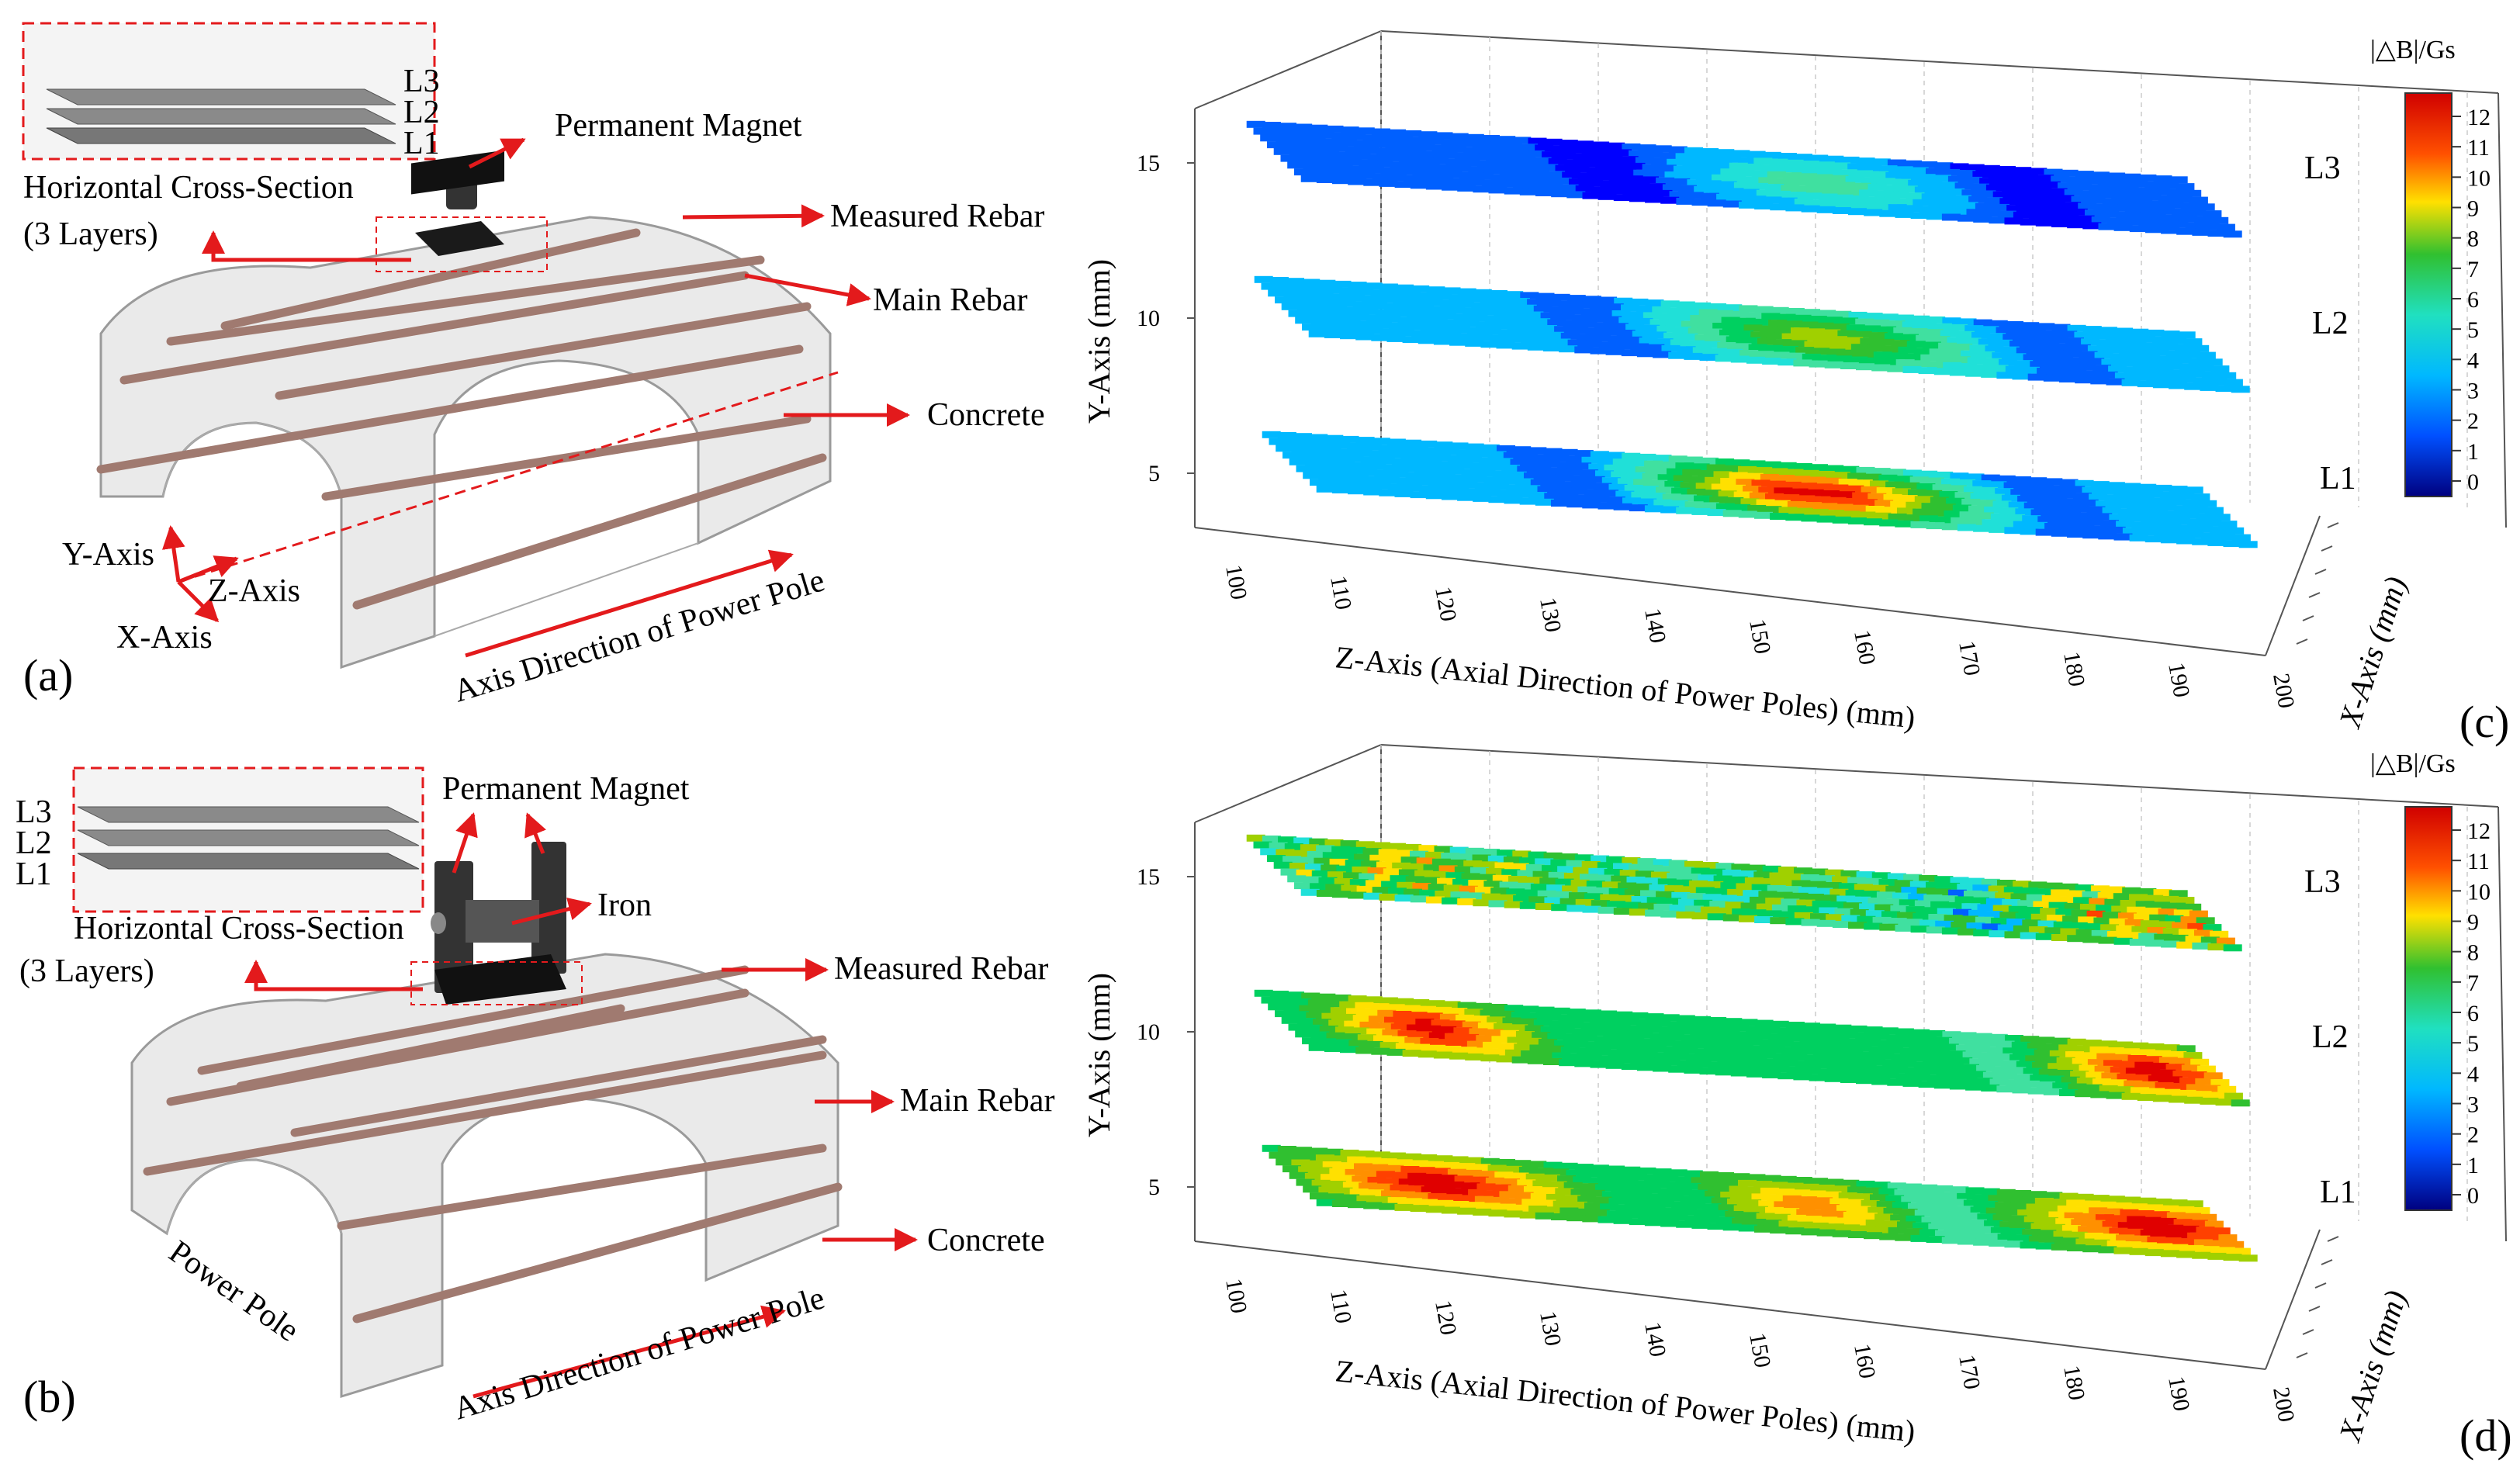 This screenshot has height=1474, width=2520. What do you see at coordinates (2473, 1105) in the screenshot?
I see `colorbar-tick-label: 3` at bounding box center [2473, 1105].